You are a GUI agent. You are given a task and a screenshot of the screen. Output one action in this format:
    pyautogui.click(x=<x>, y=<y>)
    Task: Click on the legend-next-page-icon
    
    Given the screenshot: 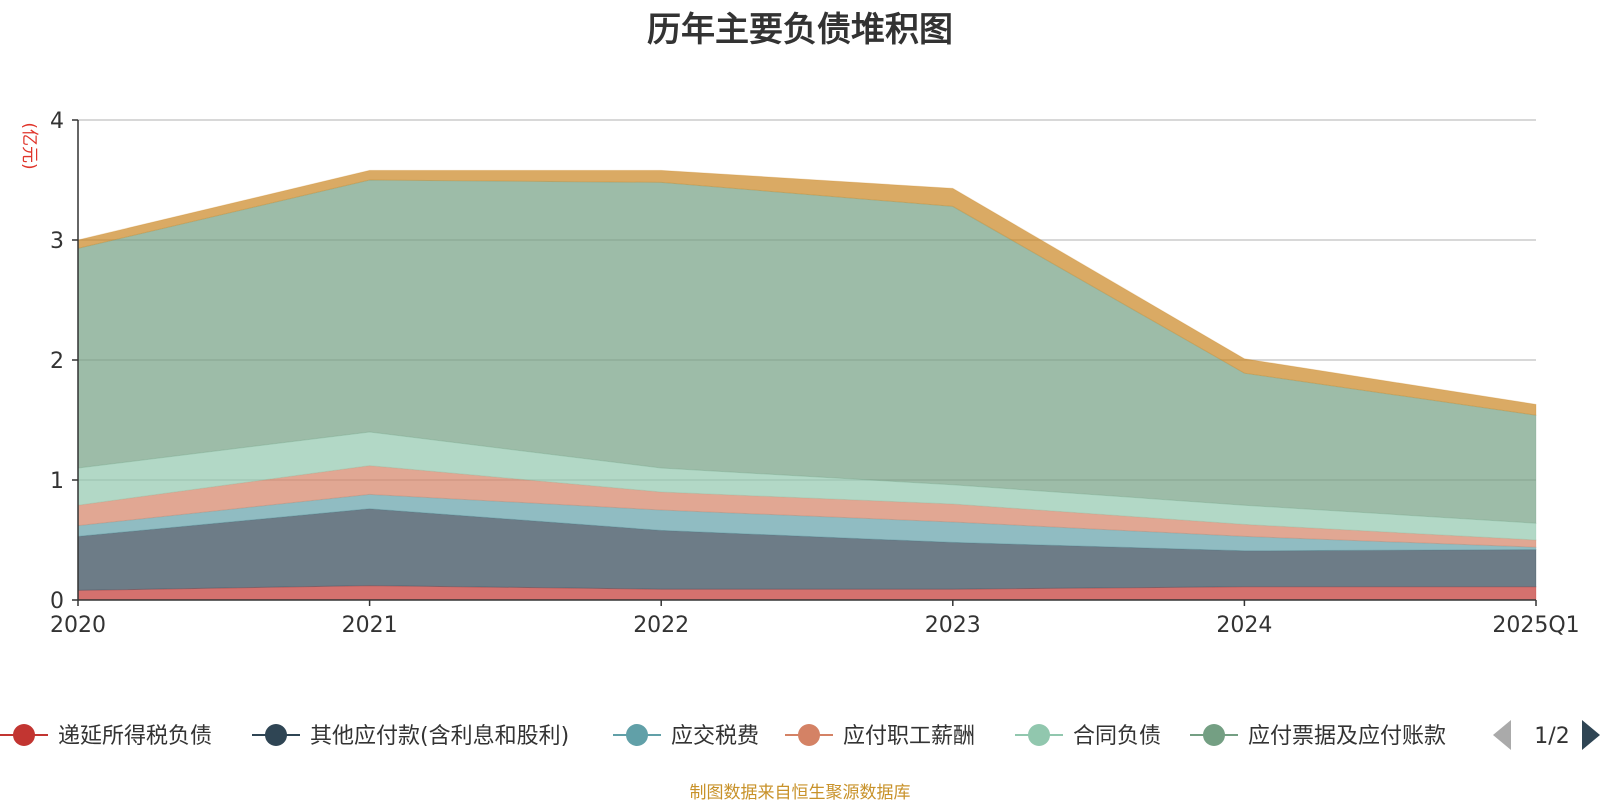 What is the action you would take?
    pyautogui.click(x=1591, y=735)
    